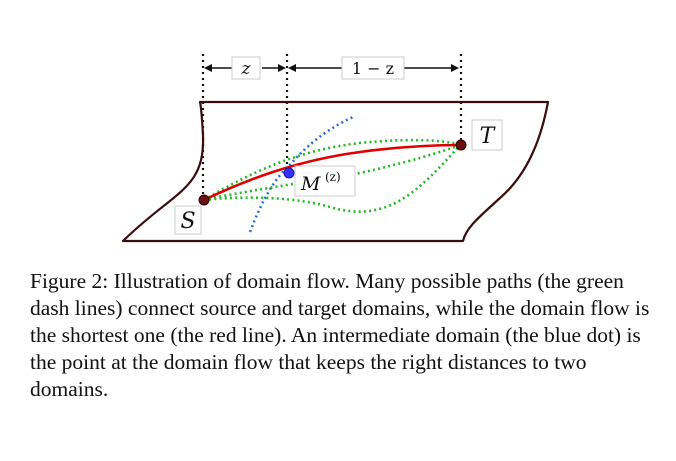  I want to click on possible-path-upper, so click(332, 170).